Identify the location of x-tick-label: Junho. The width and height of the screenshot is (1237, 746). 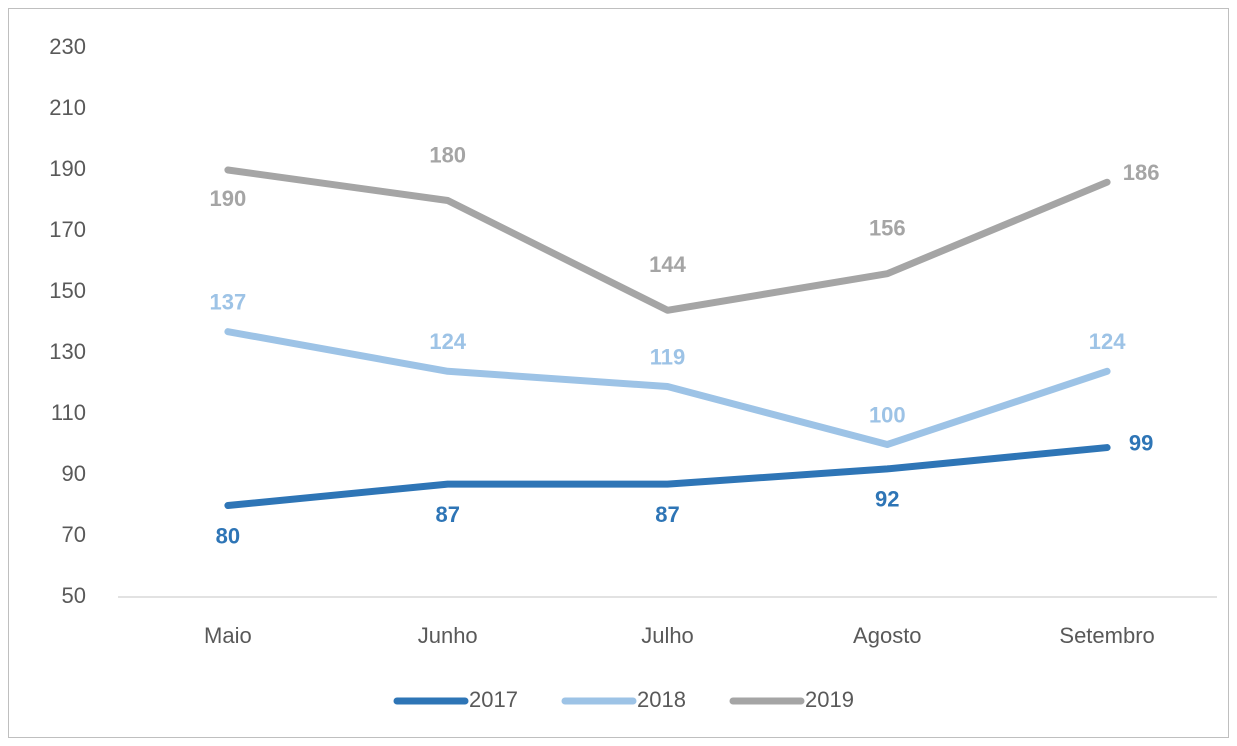
(448, 635).